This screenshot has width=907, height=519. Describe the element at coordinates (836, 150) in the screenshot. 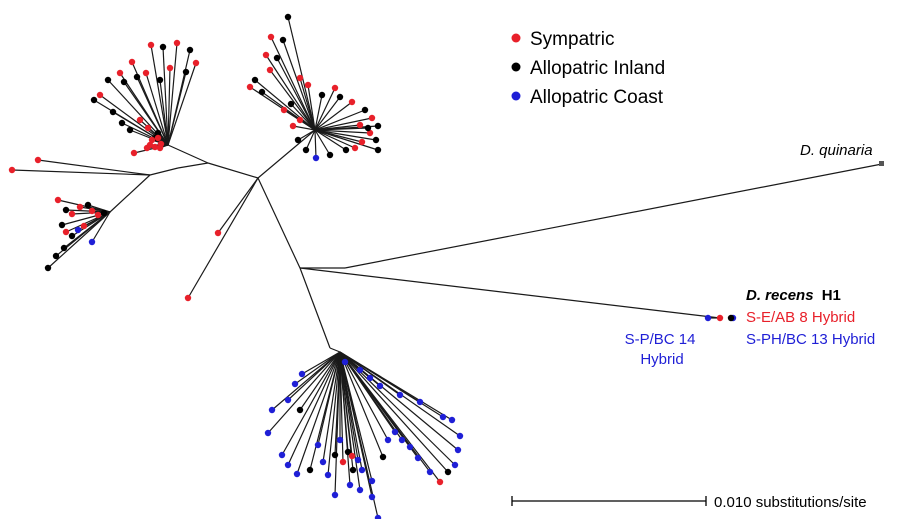

I see `quinaria-label: D. quinaria` at that location.